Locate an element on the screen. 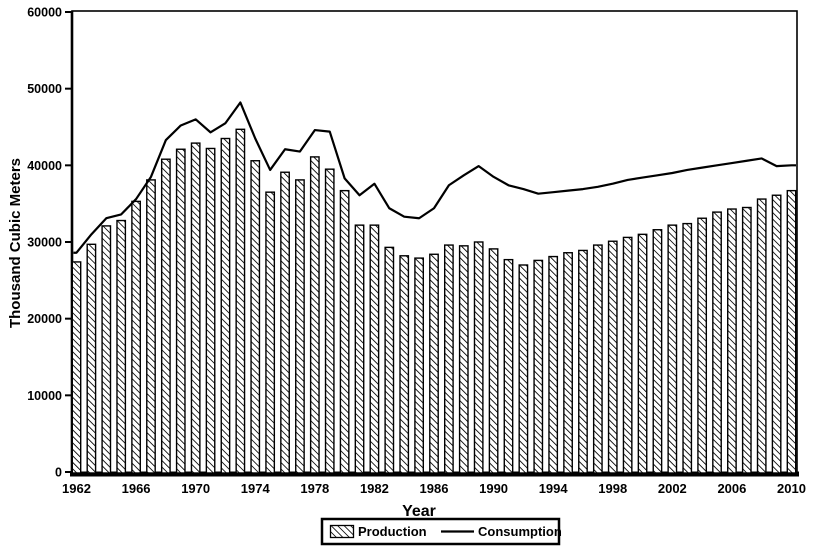  y-tick-label: 0 is located at coordinates (58, 473).